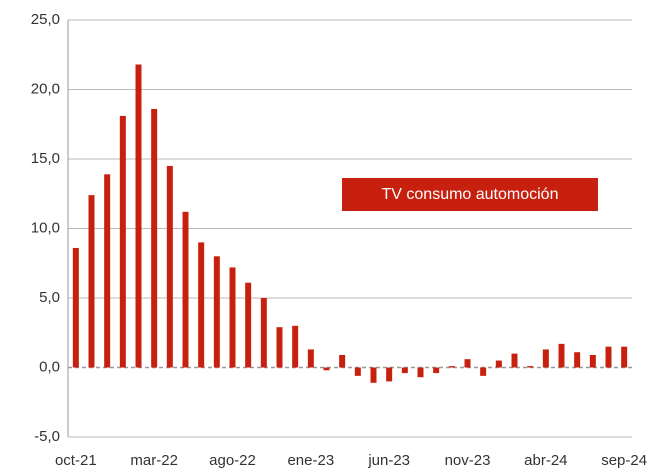  Describe the element at coordinates (154, 460) in the screenshot. I see `x-tick-label: mar-22` at that location.